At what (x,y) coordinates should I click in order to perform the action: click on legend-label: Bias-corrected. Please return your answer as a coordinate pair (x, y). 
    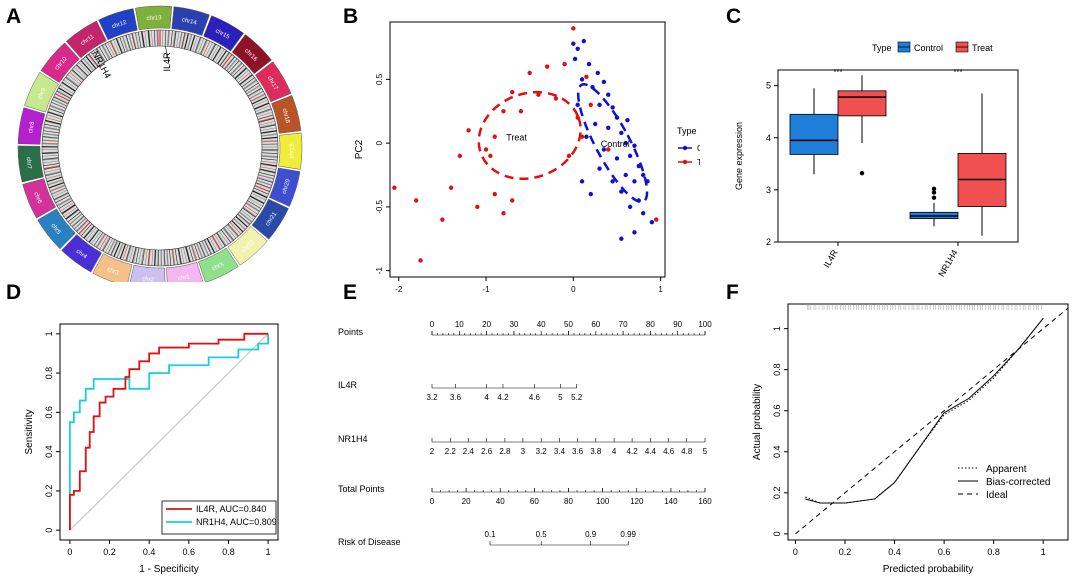
    Looking at the image, I should click on (1018, 482).